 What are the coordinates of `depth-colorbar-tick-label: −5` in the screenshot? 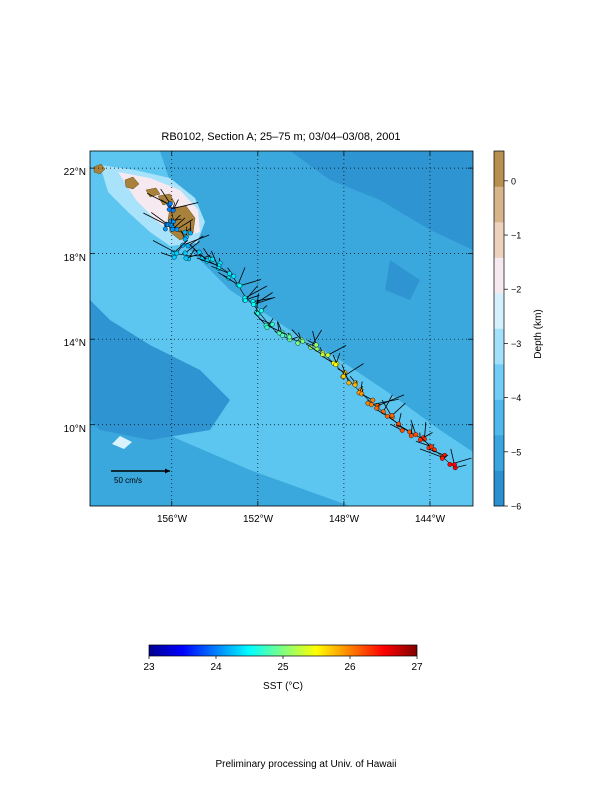 It's located at (516, 452).